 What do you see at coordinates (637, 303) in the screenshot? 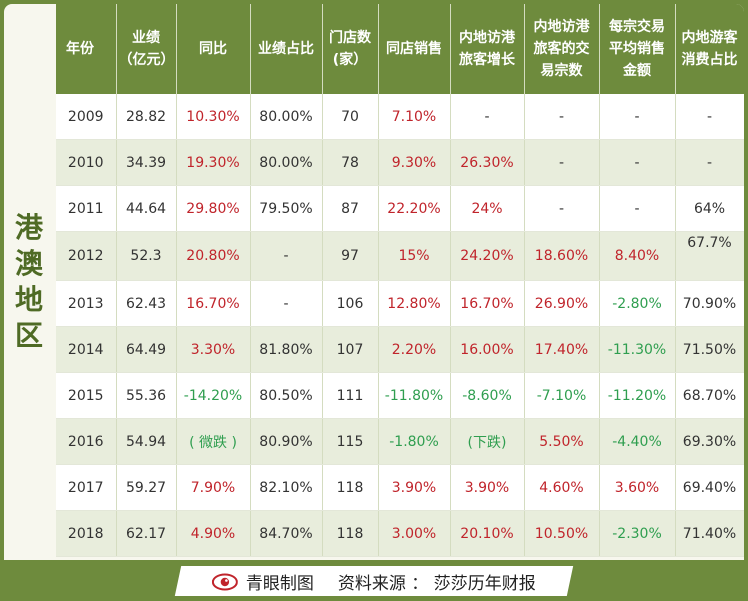
I see `table-cell: -2.80%` at bounding box center [637, 303].